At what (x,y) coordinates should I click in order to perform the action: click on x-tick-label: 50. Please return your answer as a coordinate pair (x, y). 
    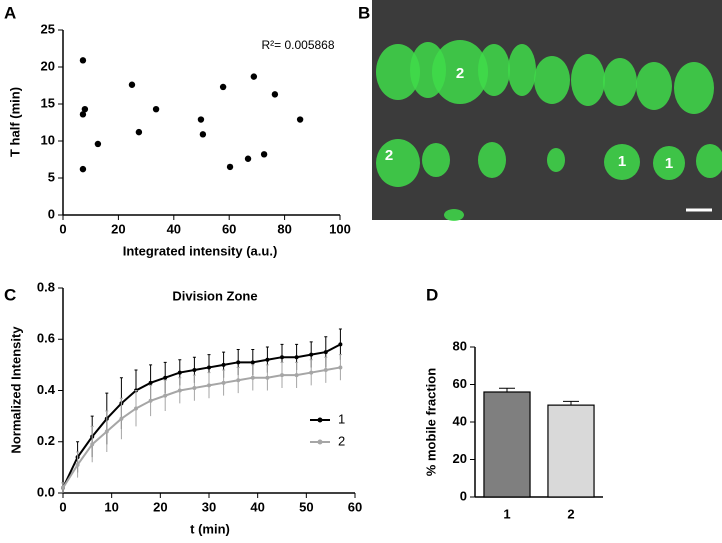
    Looking at the image, I should click on (306, 506).